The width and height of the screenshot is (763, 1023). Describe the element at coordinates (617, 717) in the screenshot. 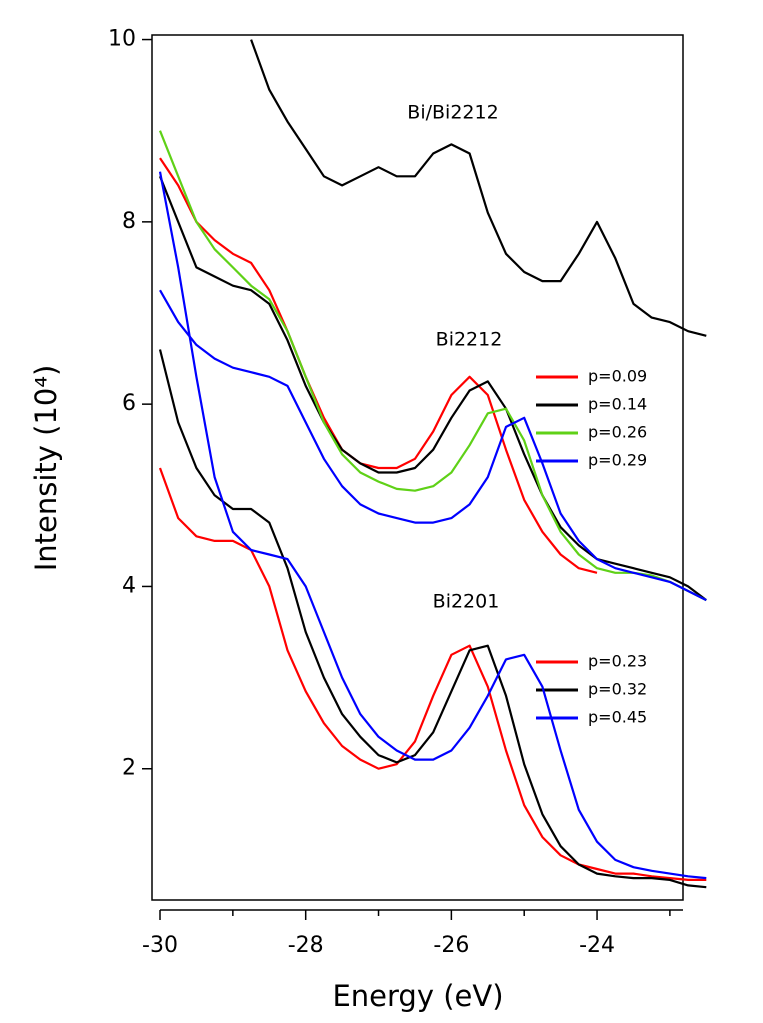

I see `legend-label: p=0.45` at that location.